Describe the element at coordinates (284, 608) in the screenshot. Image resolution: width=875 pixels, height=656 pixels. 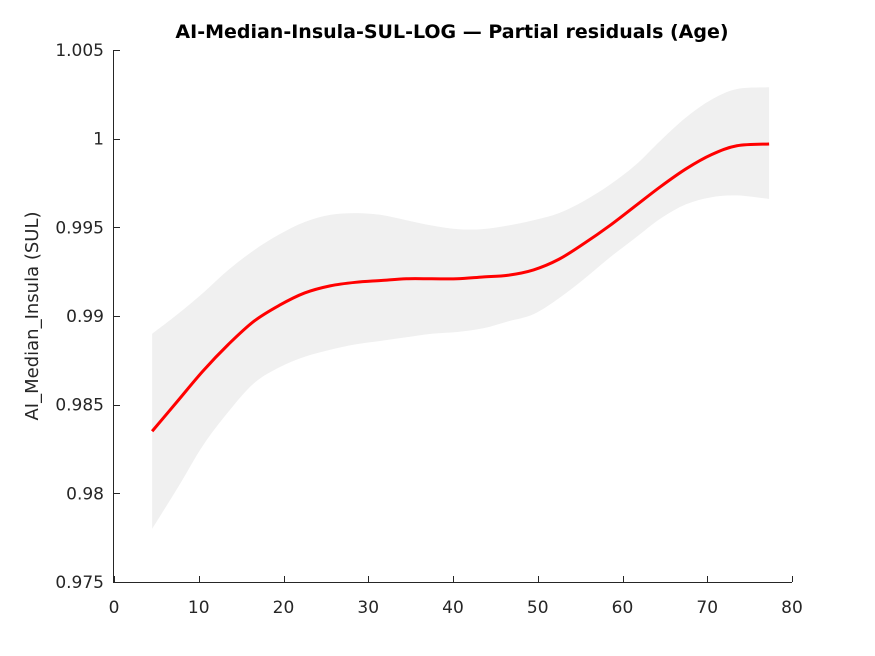
I see `x-tick-label: 20` at that location.